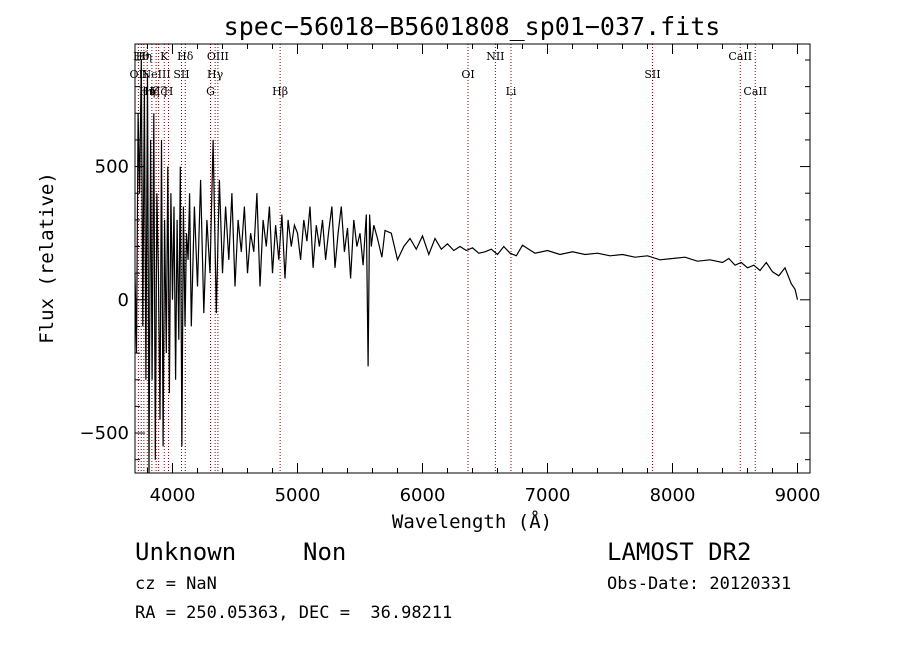 This screenshot has width=900, height=649. I want to click on x-tick-label: 8000, so click(673, 495).